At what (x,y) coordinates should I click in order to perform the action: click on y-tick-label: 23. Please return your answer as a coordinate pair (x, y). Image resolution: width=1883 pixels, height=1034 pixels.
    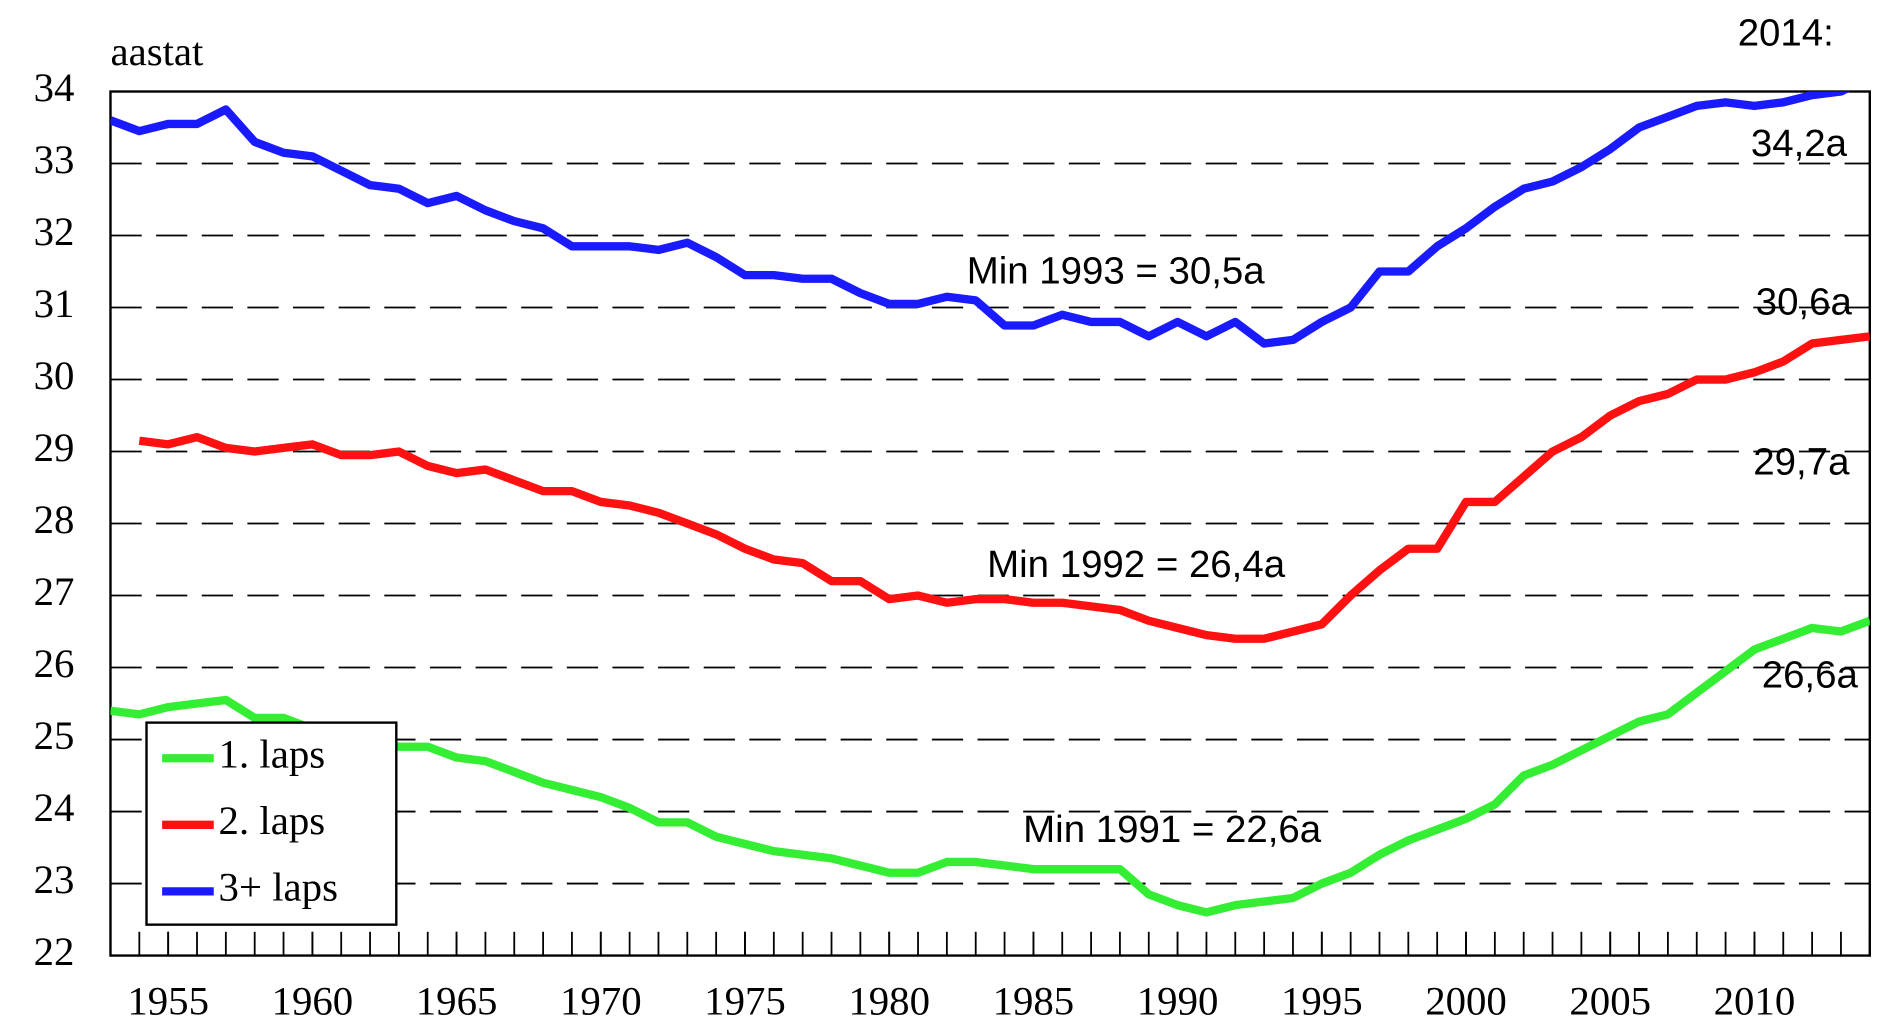
    Looking at the image, I should click on (54, 879).